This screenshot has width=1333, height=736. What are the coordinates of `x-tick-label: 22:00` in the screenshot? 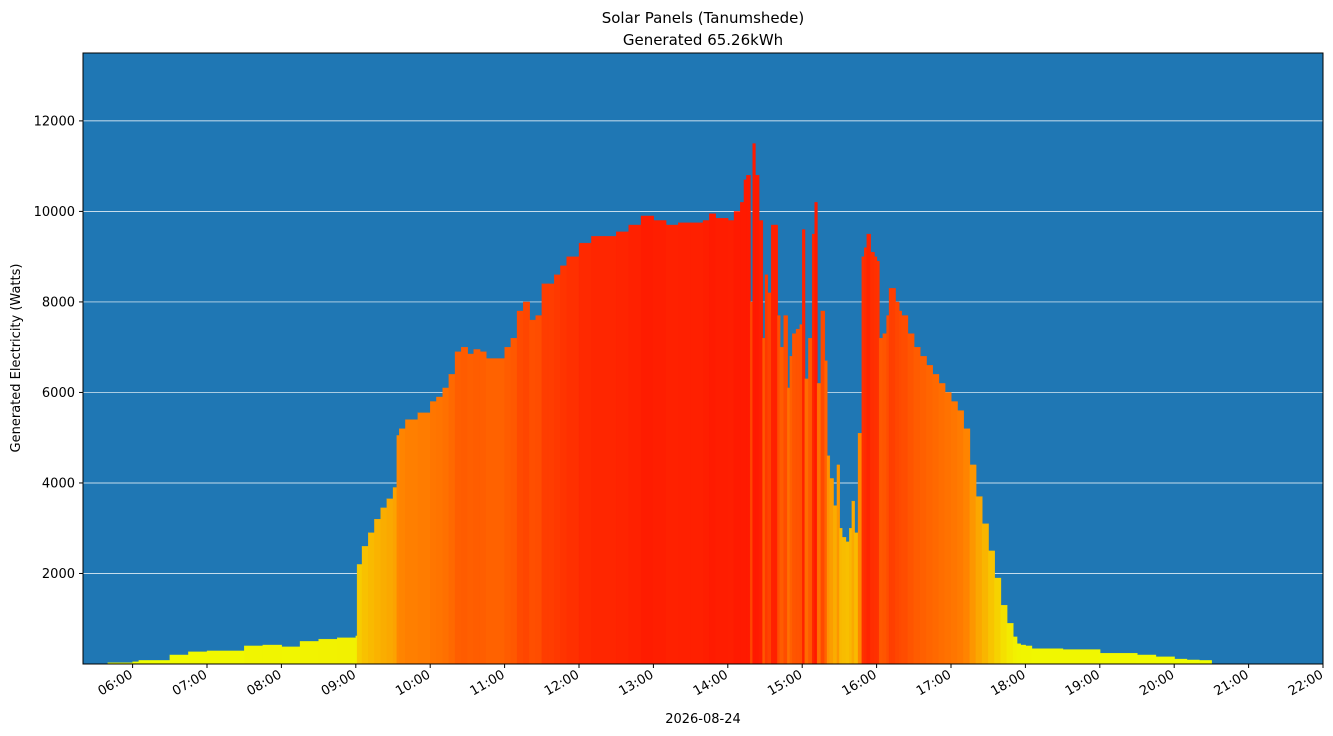 It's located at (1306, 683).